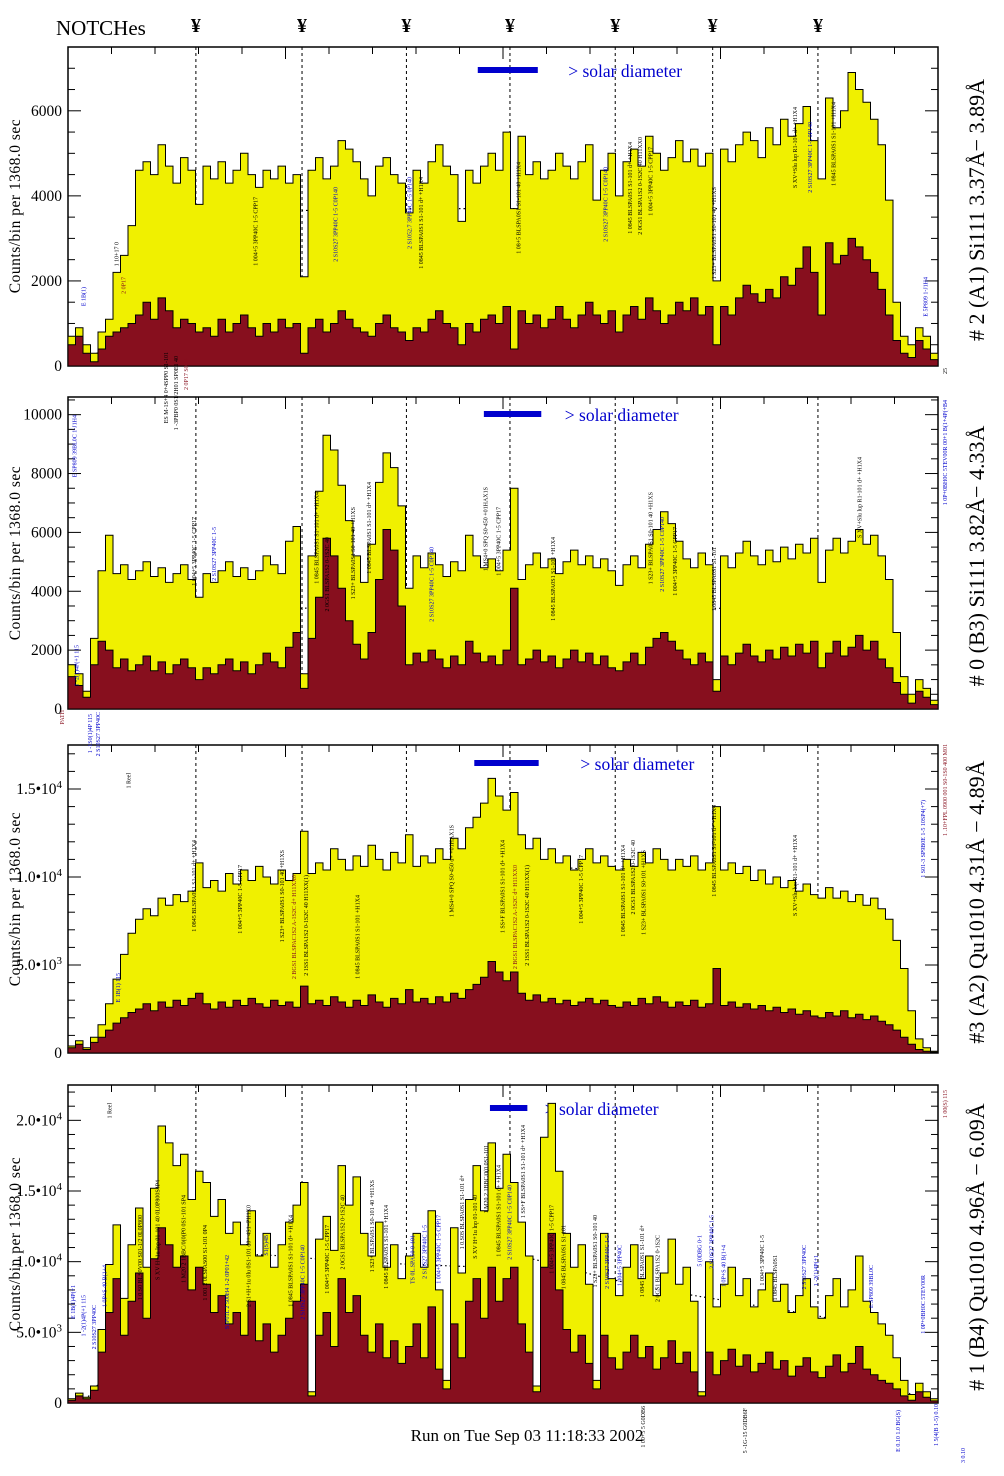  What do you see at coordinates (811, 157) in the screenshot?
I see `micro-annotation: 2 S10S27 3PP40C 1-5 0P140` at bounding box center [811, 157].